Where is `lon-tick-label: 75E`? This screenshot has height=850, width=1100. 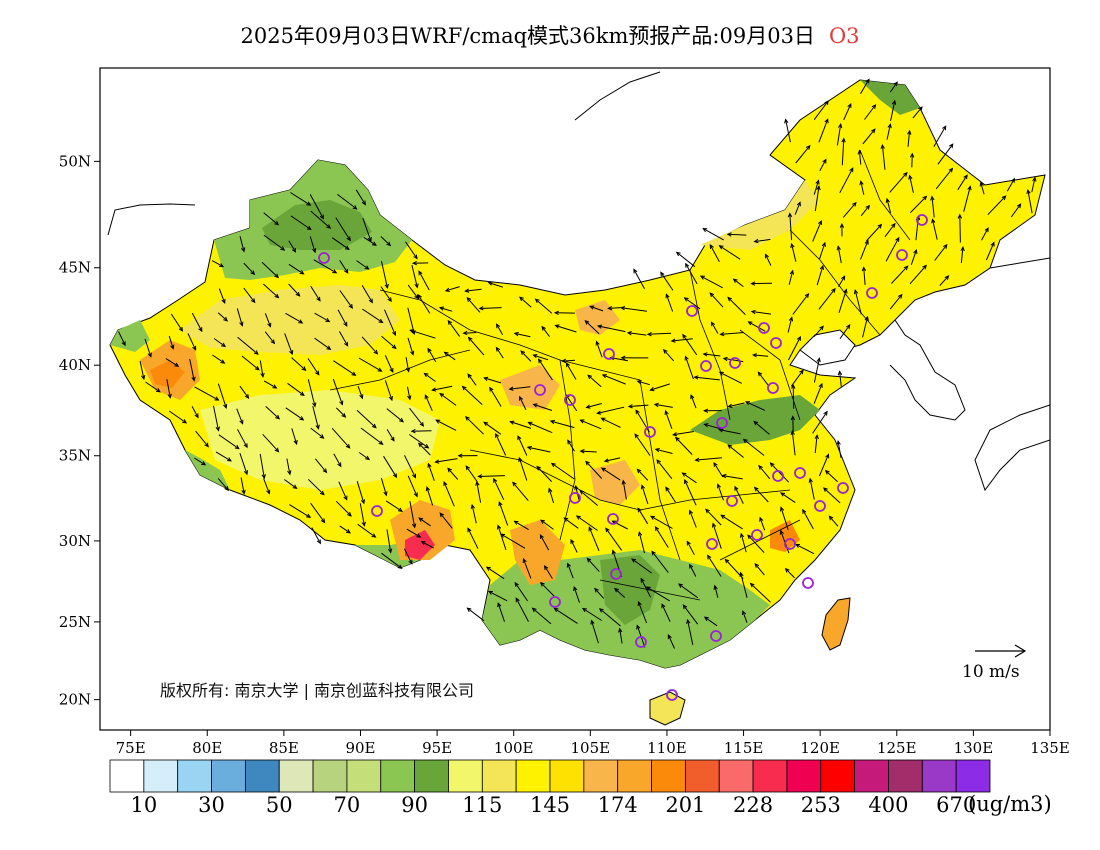 lon-tick-label: 75E is located at coordinates (131, 748).